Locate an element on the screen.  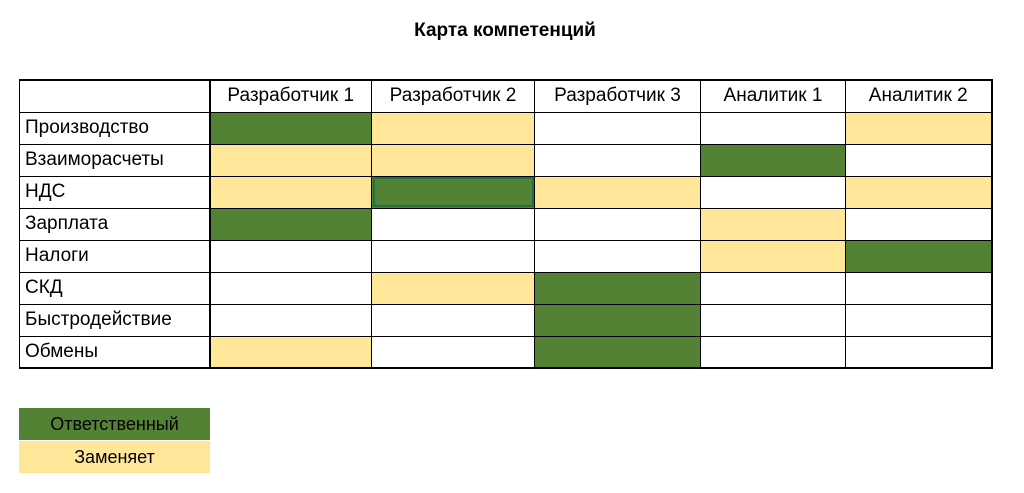
table-row: Производство is located at coordinates (506, 128).